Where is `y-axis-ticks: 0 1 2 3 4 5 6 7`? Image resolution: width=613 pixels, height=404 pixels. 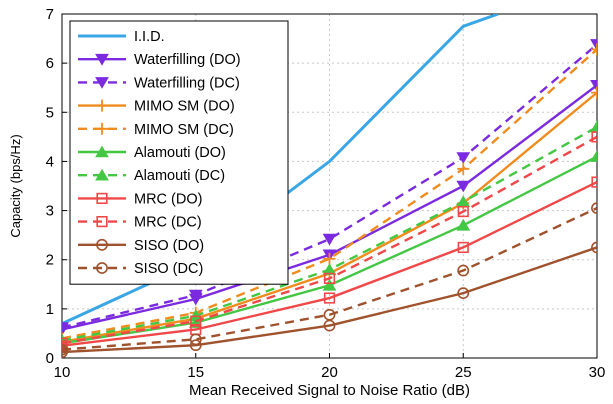
y-axis-ticks: 0 1 2 3 4 5 6 7 is located at coordinates (56, 186).